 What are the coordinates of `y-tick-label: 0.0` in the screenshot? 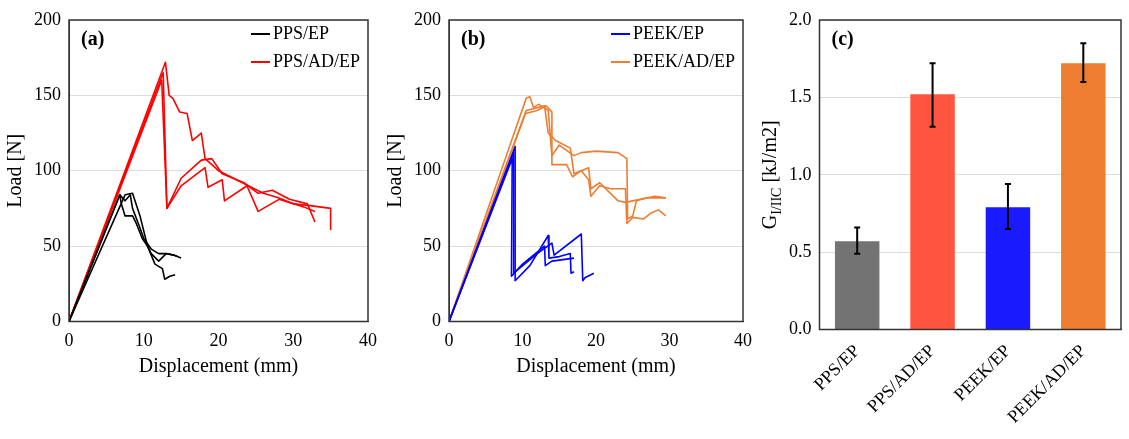 It's located at (800, 328).